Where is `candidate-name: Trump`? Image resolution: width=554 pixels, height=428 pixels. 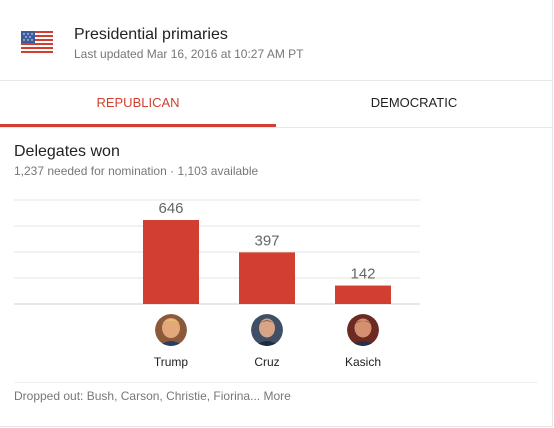
candidate-name: Trump is located at coordinates (171, 362).